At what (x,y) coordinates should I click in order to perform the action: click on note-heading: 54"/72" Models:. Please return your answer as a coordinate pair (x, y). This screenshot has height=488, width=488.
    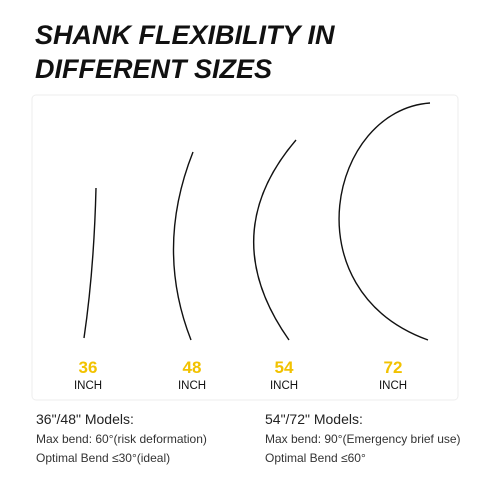
    Looking at the image, I should click on (314, 419).